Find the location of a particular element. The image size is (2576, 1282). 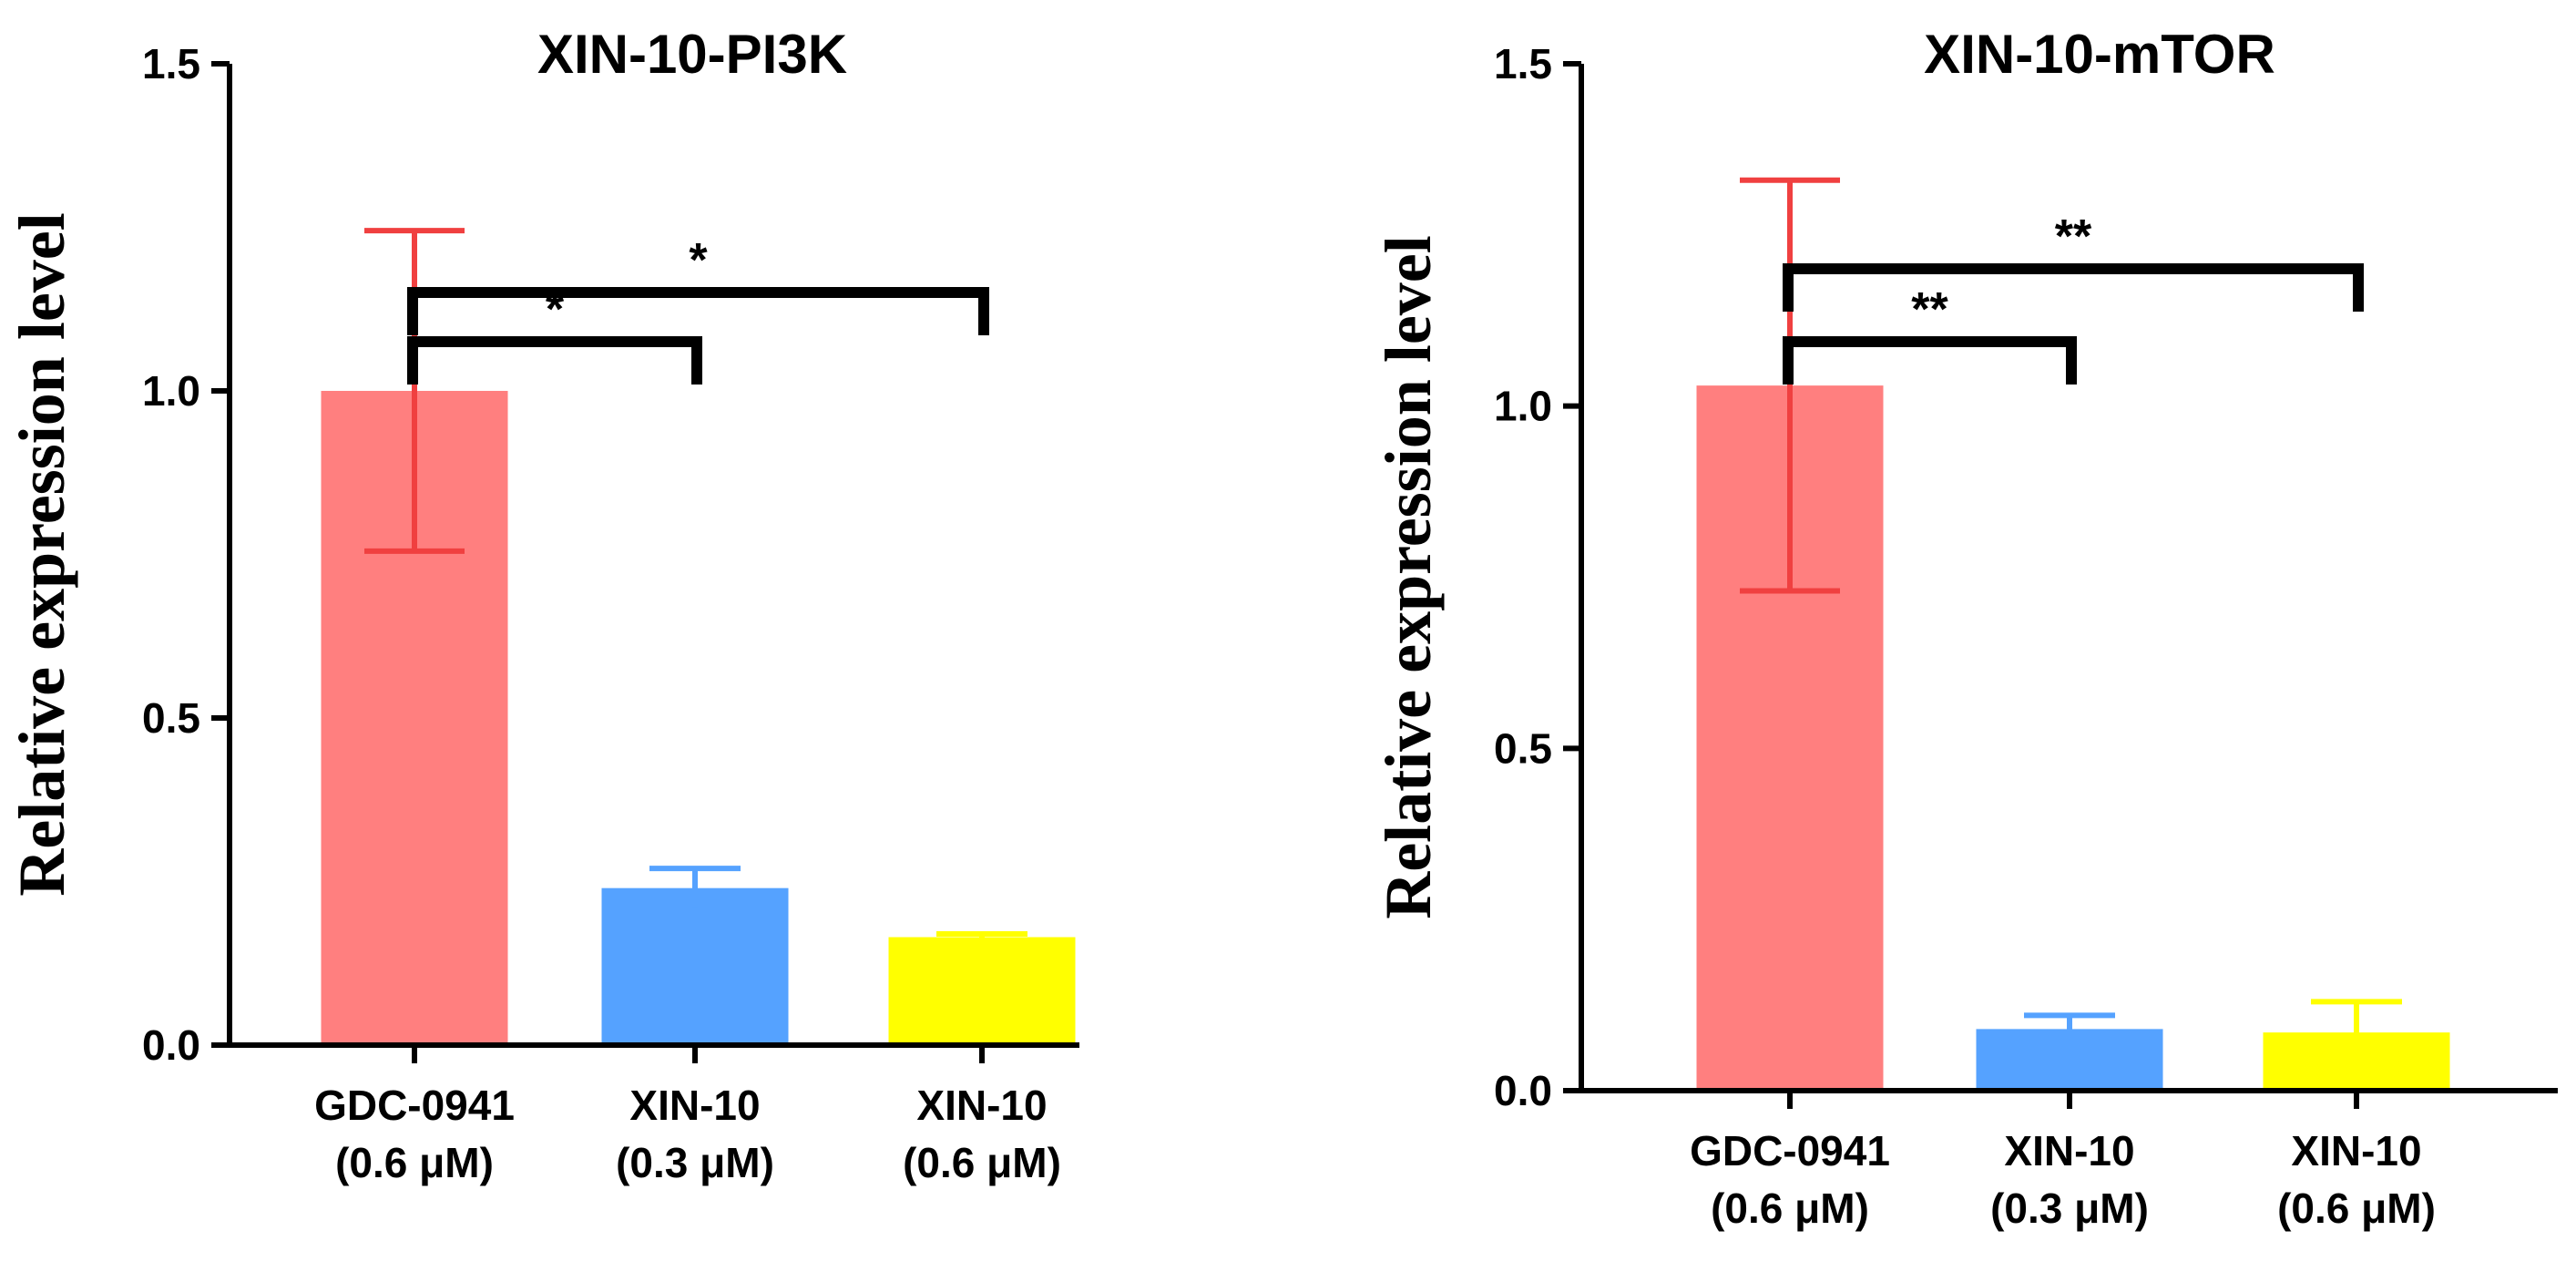

chart-title: XIN-10-PI3K is located at coordinates (692, 54).